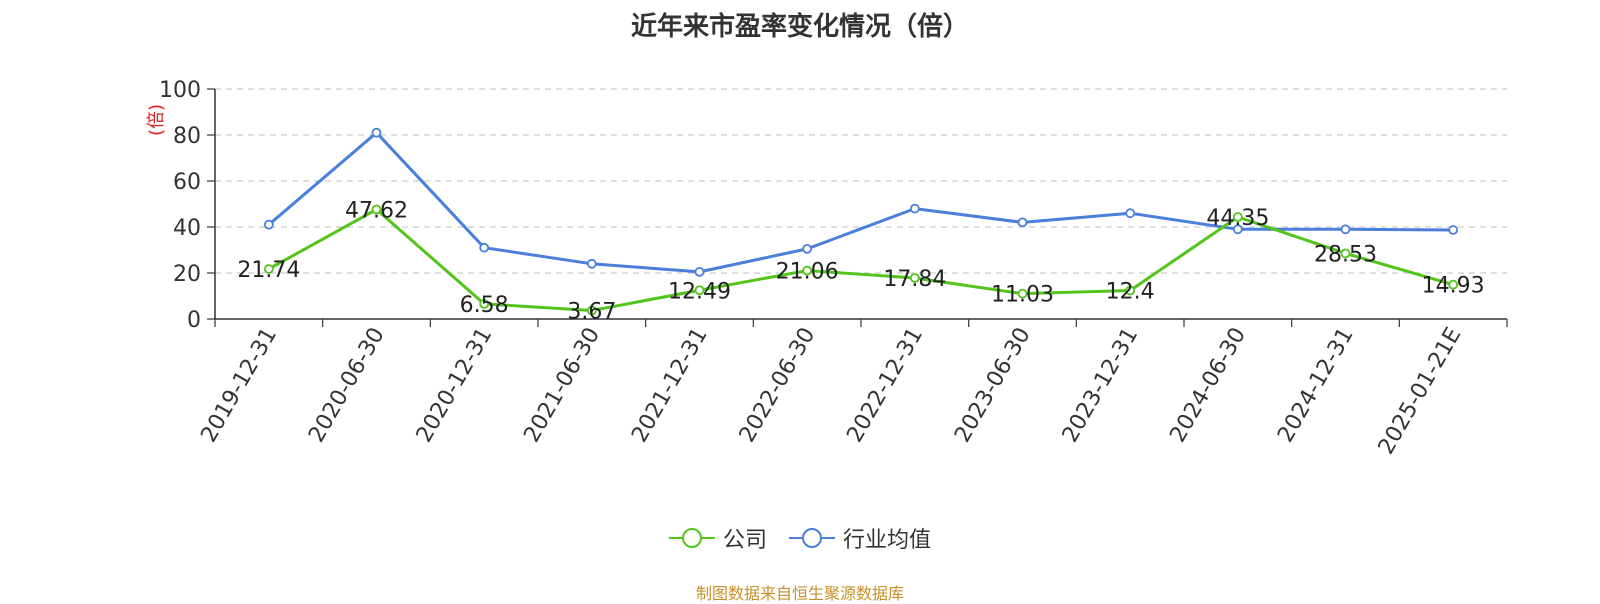 This screenshot has width=1600, height=604. Describe the element at coordinates (799, 593) in the screenshot. I see `data-source-note: 制图数据来自恒生聚源数据库` at that location.